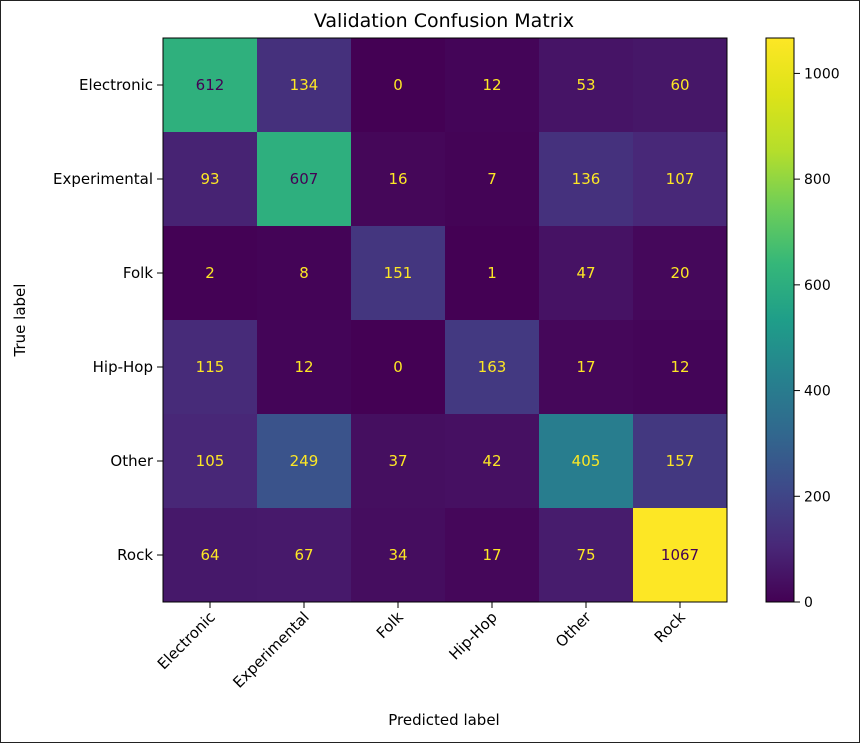  I want to click on cell-value-label: 249, so click(304, 461).